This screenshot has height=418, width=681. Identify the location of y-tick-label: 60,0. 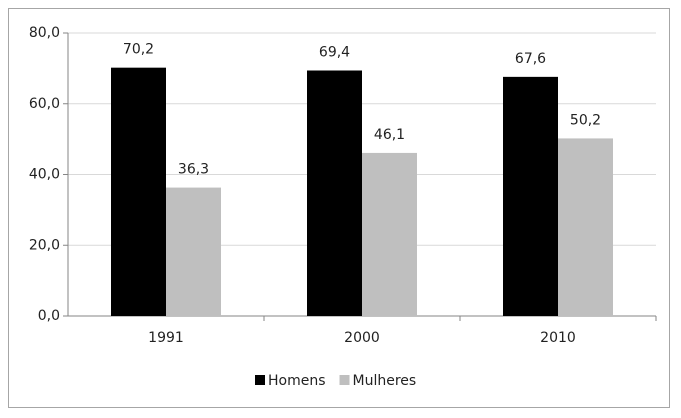
(44, 104).